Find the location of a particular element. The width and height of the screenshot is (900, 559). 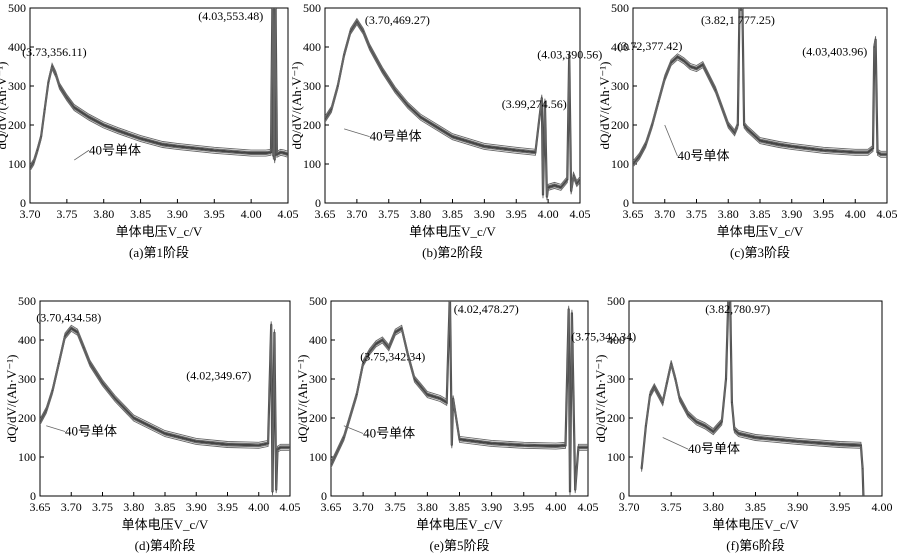

x-tick-label: 4.05 is located at coordinates (288, 214).